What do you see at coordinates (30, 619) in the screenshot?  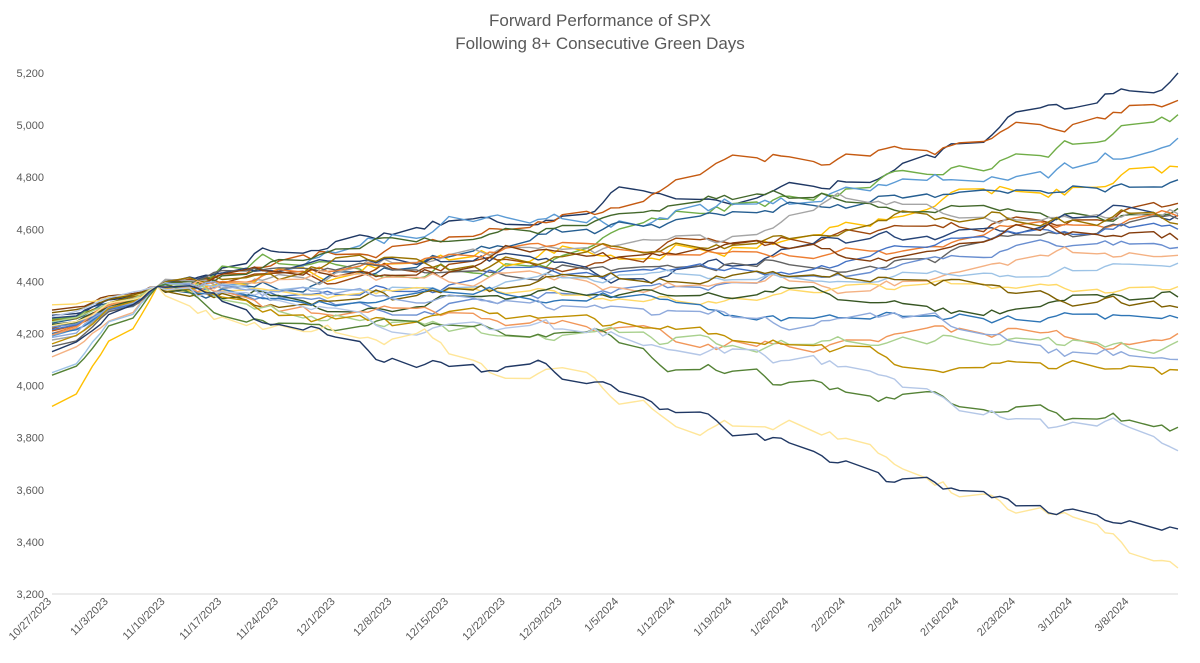 I see `x-tick-label: 10/27/2023` at bounding box center [30, 619].